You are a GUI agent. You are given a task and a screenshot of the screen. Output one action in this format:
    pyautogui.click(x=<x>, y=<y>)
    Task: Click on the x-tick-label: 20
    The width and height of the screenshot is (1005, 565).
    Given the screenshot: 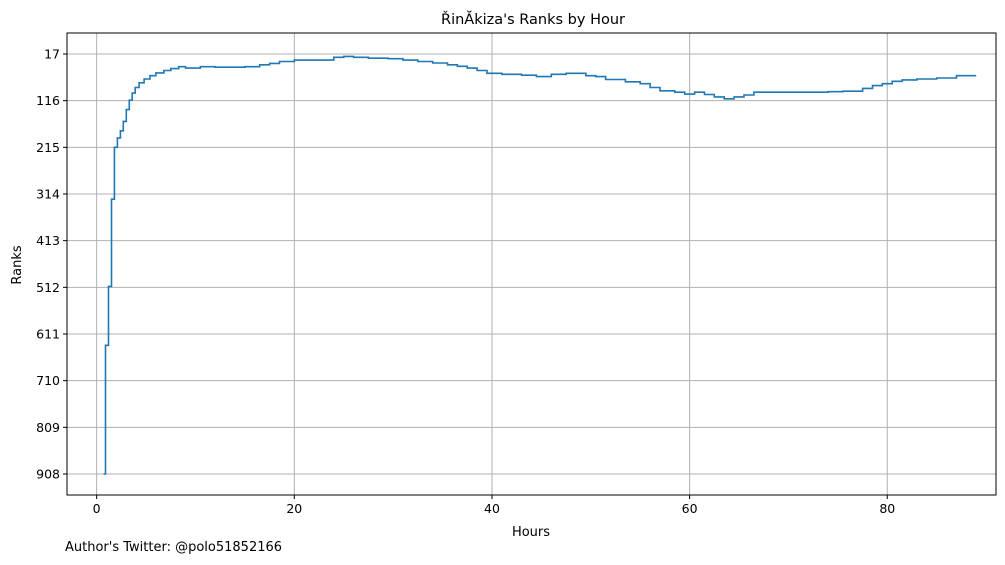 What is the action you would take?
    pyautogui.click(x=294, y=508)
    